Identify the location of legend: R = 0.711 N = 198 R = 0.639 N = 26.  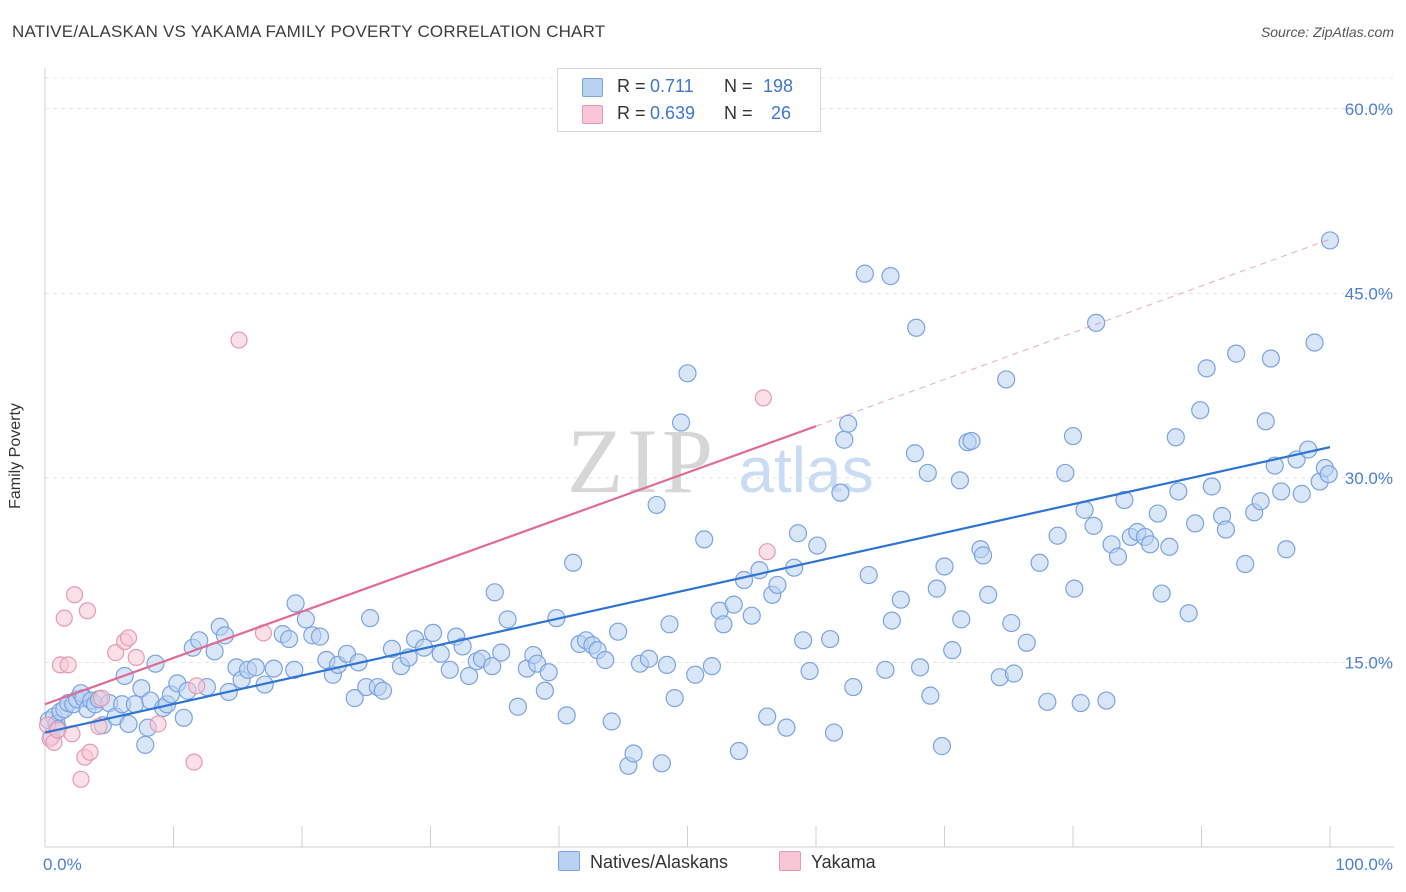
(689, 100).